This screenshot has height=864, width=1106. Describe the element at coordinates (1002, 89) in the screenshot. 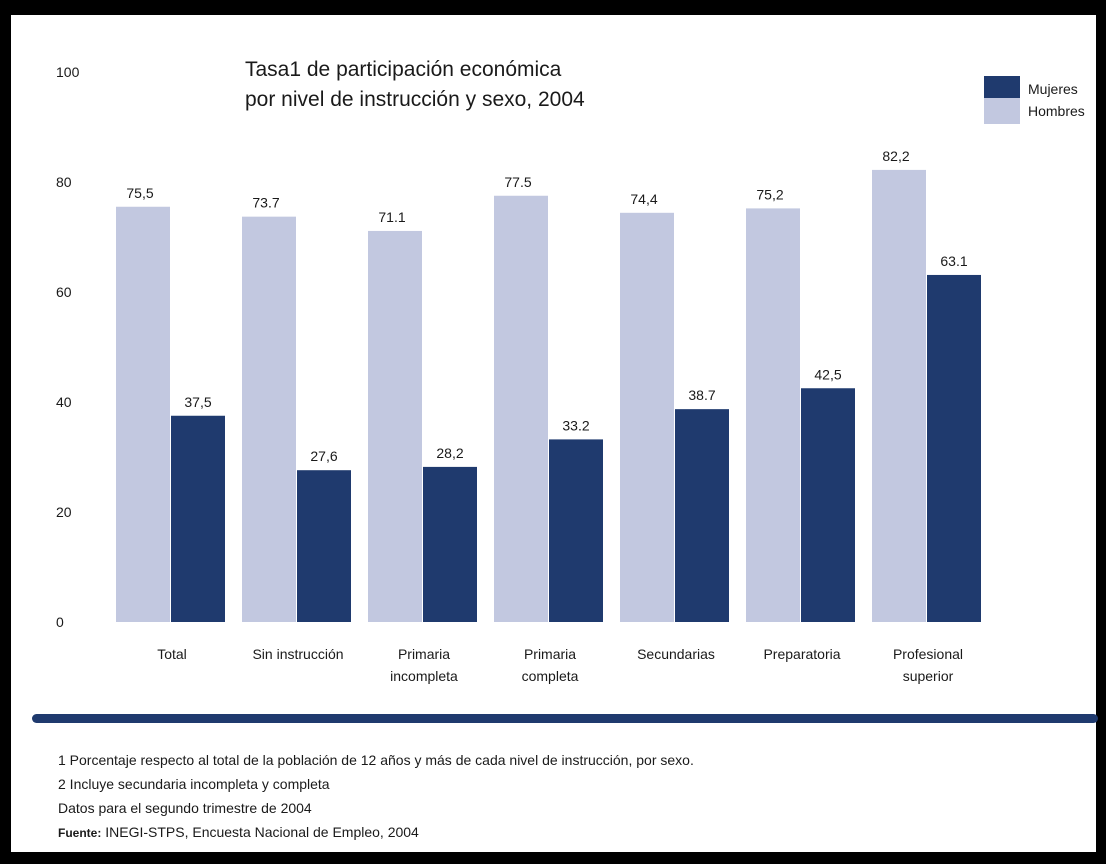

I see `legend-swatch-mujeres` at that location.